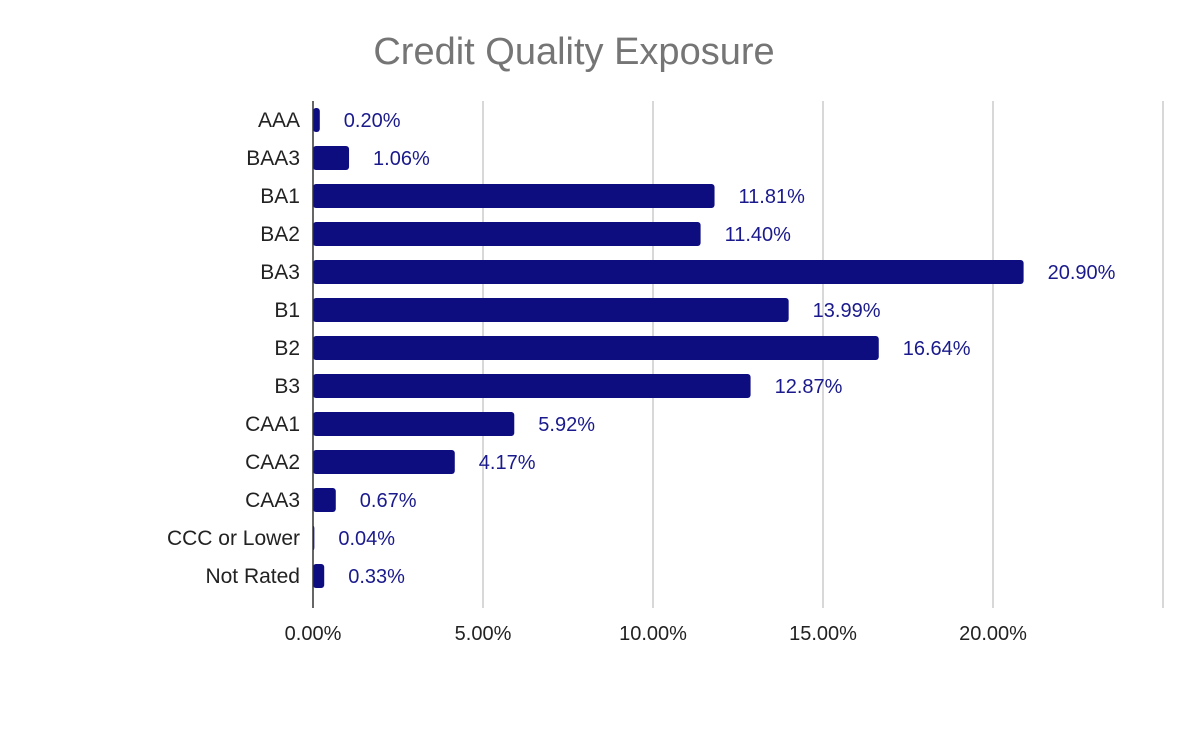 The width and height of the screenshot is (1200, 742). I want to click on category-label: B1, so click(287, 310).